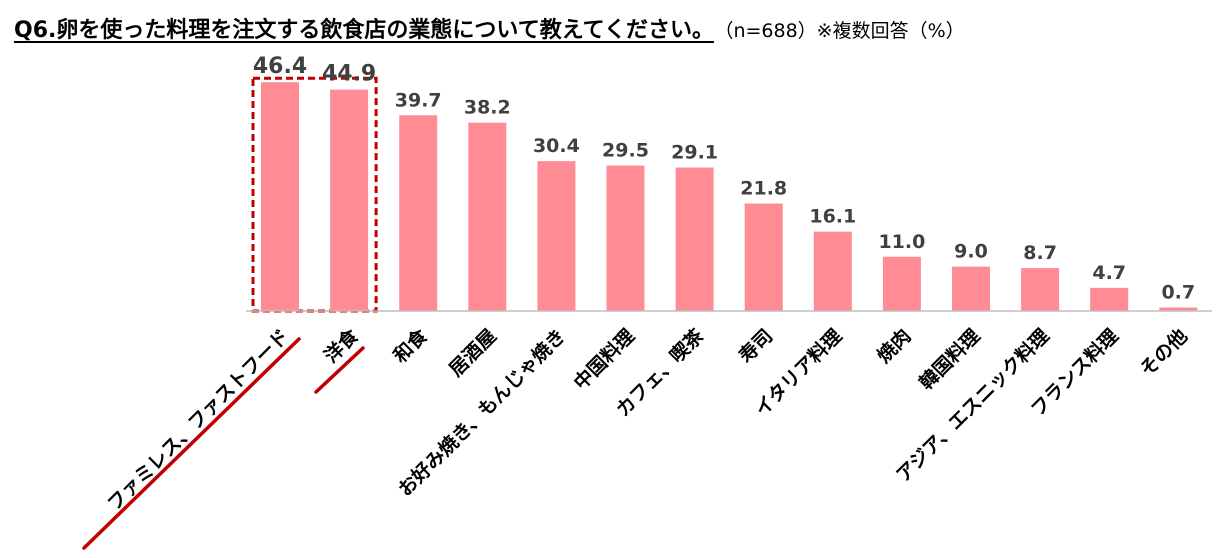 The image size is (1227, 558). I want to click on category-label-7: 寿司, so click(755, 345).